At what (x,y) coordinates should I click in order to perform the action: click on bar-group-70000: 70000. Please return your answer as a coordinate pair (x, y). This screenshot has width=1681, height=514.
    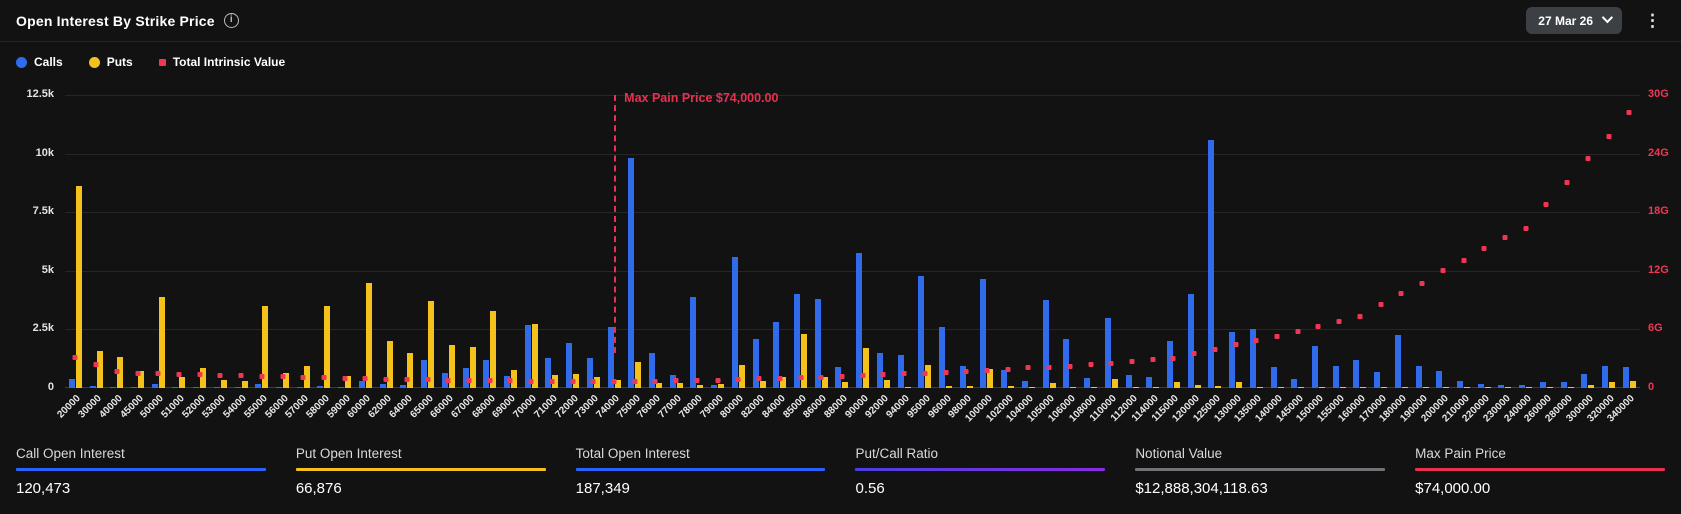
    Looking at the image, I should click on (527, 257).